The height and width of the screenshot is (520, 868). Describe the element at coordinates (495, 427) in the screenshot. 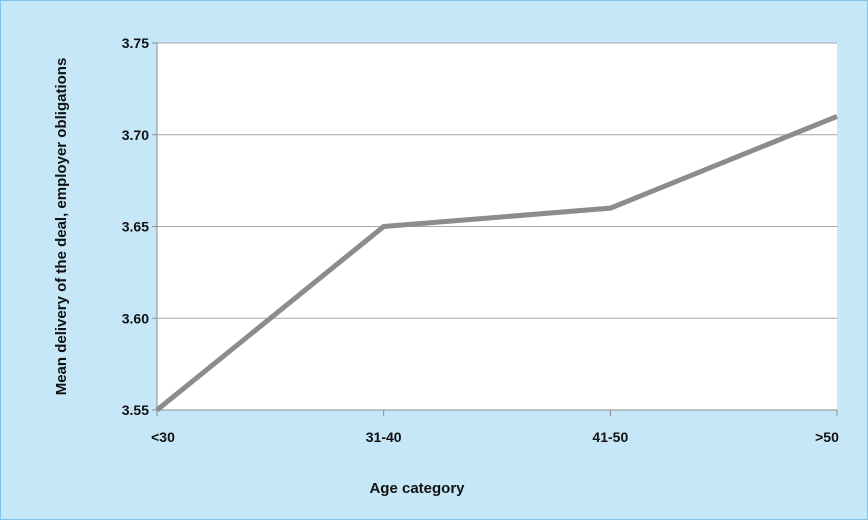

I see `x-tick-labels: <30 31-40 41-50 >50` at that location.